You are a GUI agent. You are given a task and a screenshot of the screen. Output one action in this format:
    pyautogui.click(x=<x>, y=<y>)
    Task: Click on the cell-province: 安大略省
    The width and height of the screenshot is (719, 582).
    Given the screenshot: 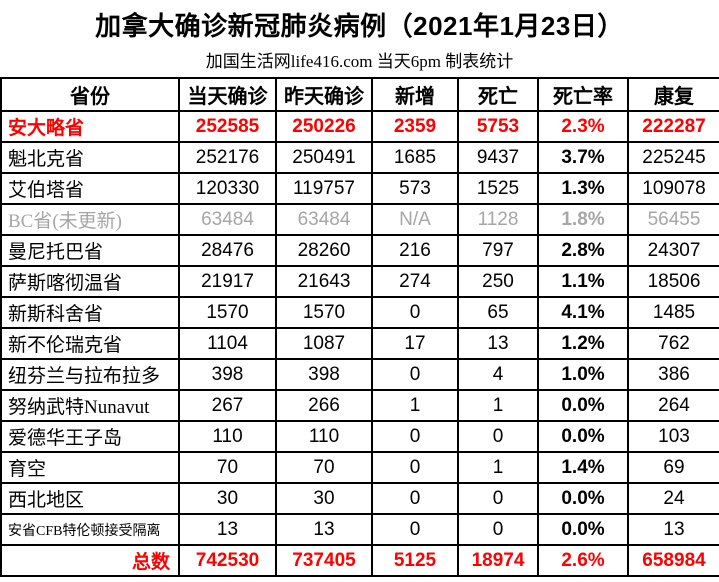 What is the action you would take?
    pyautogui.click(x=90, y=126)
    